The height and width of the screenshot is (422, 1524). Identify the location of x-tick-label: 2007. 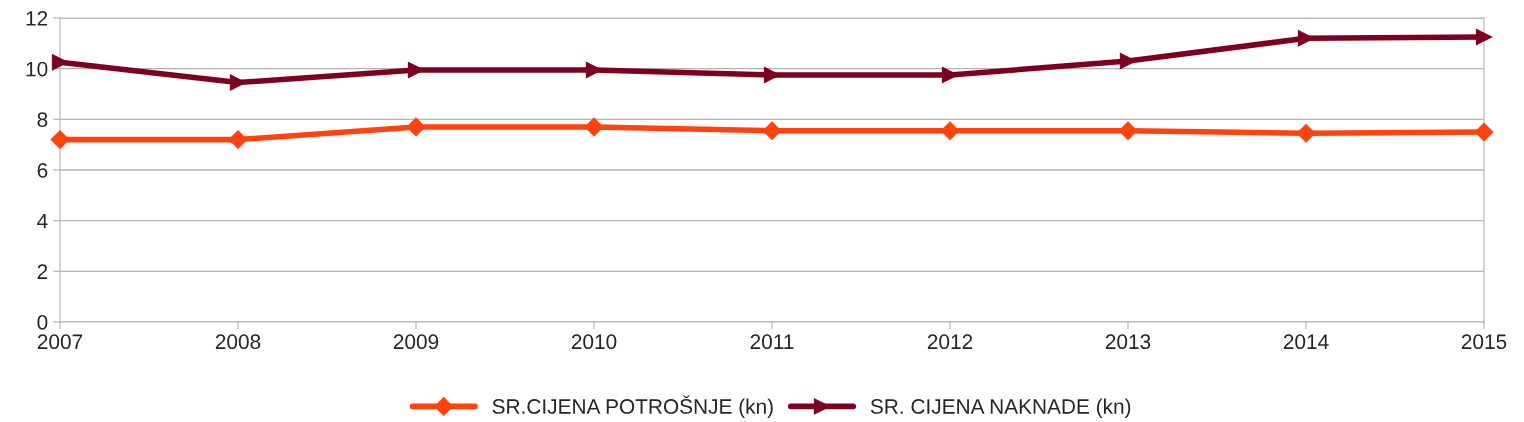
(60, 342).